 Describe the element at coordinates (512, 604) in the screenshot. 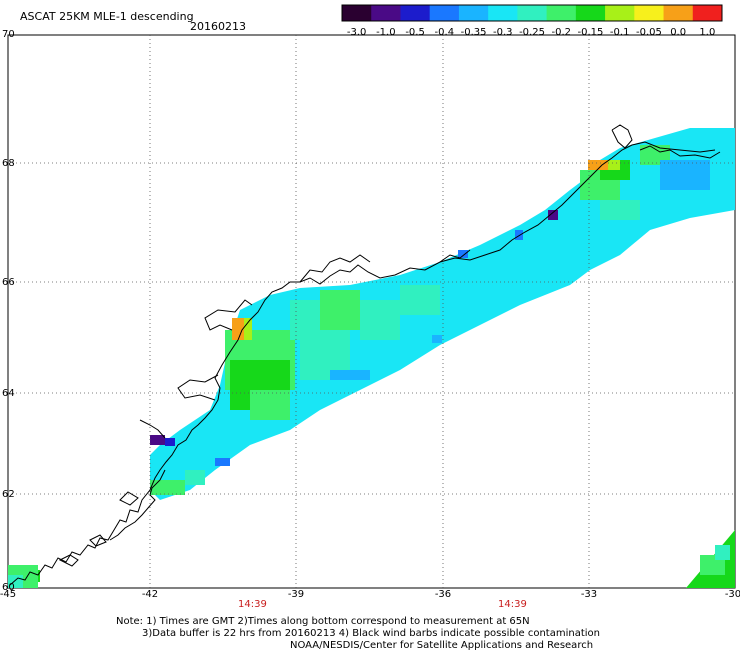

I see `time-label-right: 14:39` at that location.